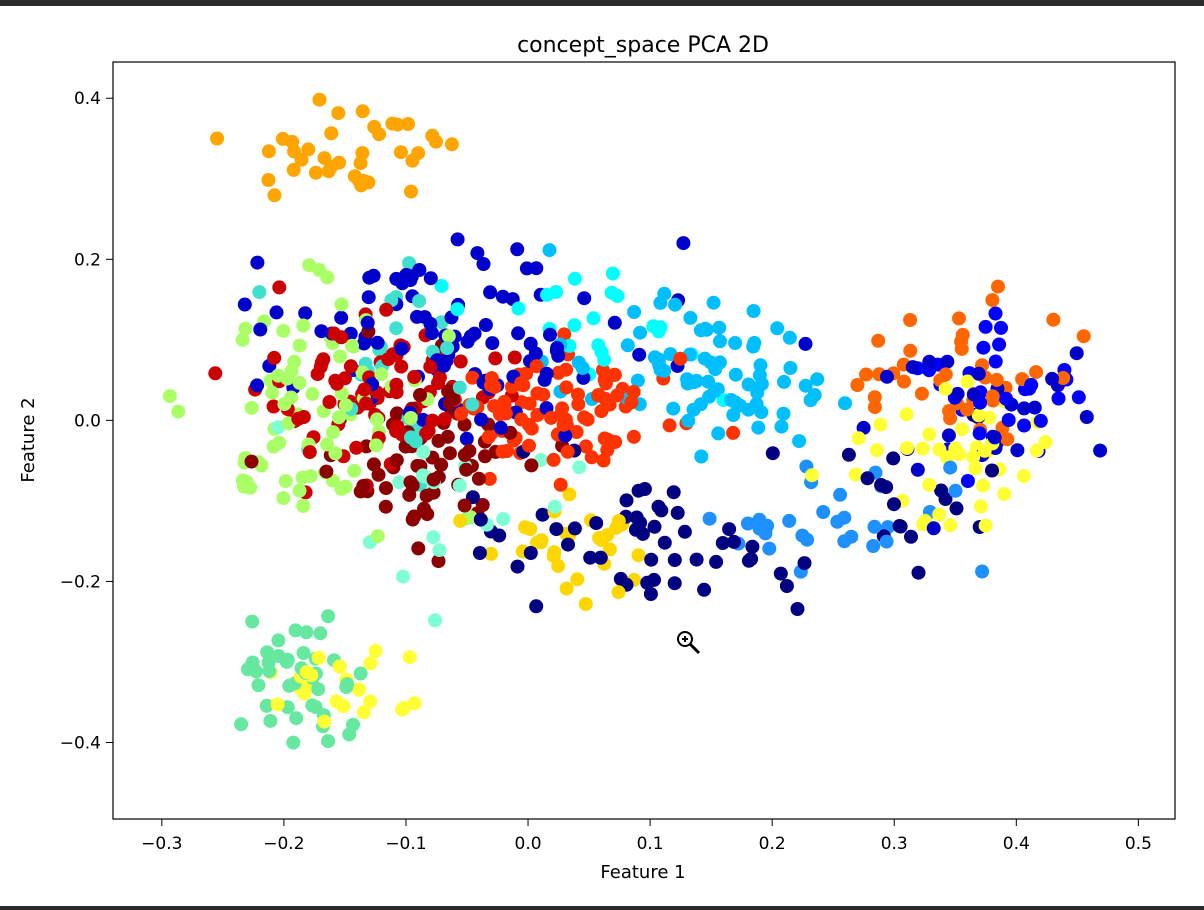 Image resolution: width=1204 pixels, height=910 pixels. What do you see at coordinates (87, 260) in the screenshot?
I see `y-tick-label: 0.2` at bounding box center [87, 260].